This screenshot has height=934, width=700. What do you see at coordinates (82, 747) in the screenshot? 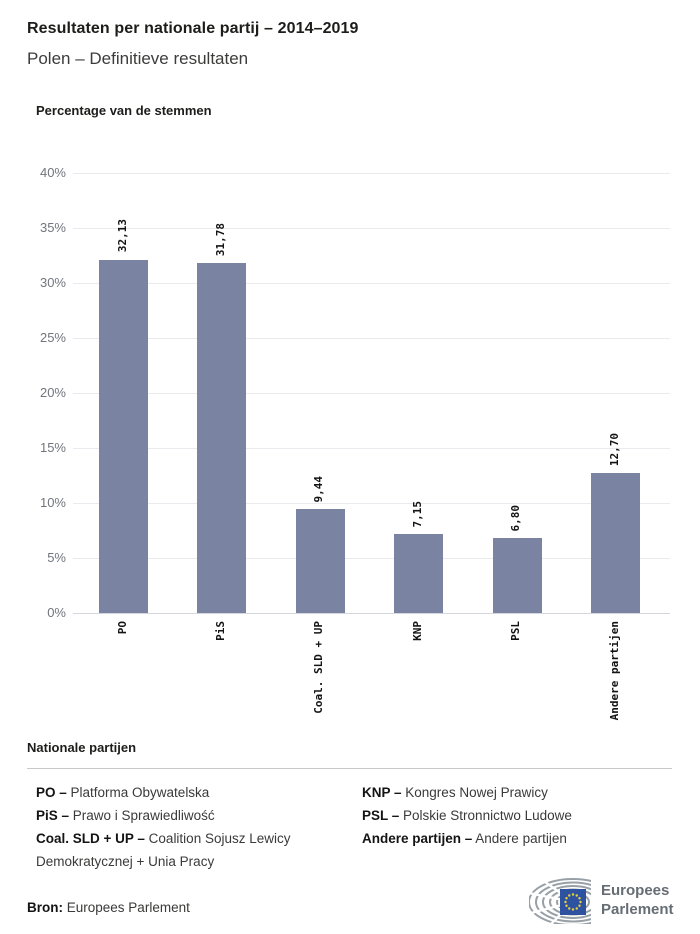
I see `legend-heading: Nationale partijen` at bounding box center [82, 747].